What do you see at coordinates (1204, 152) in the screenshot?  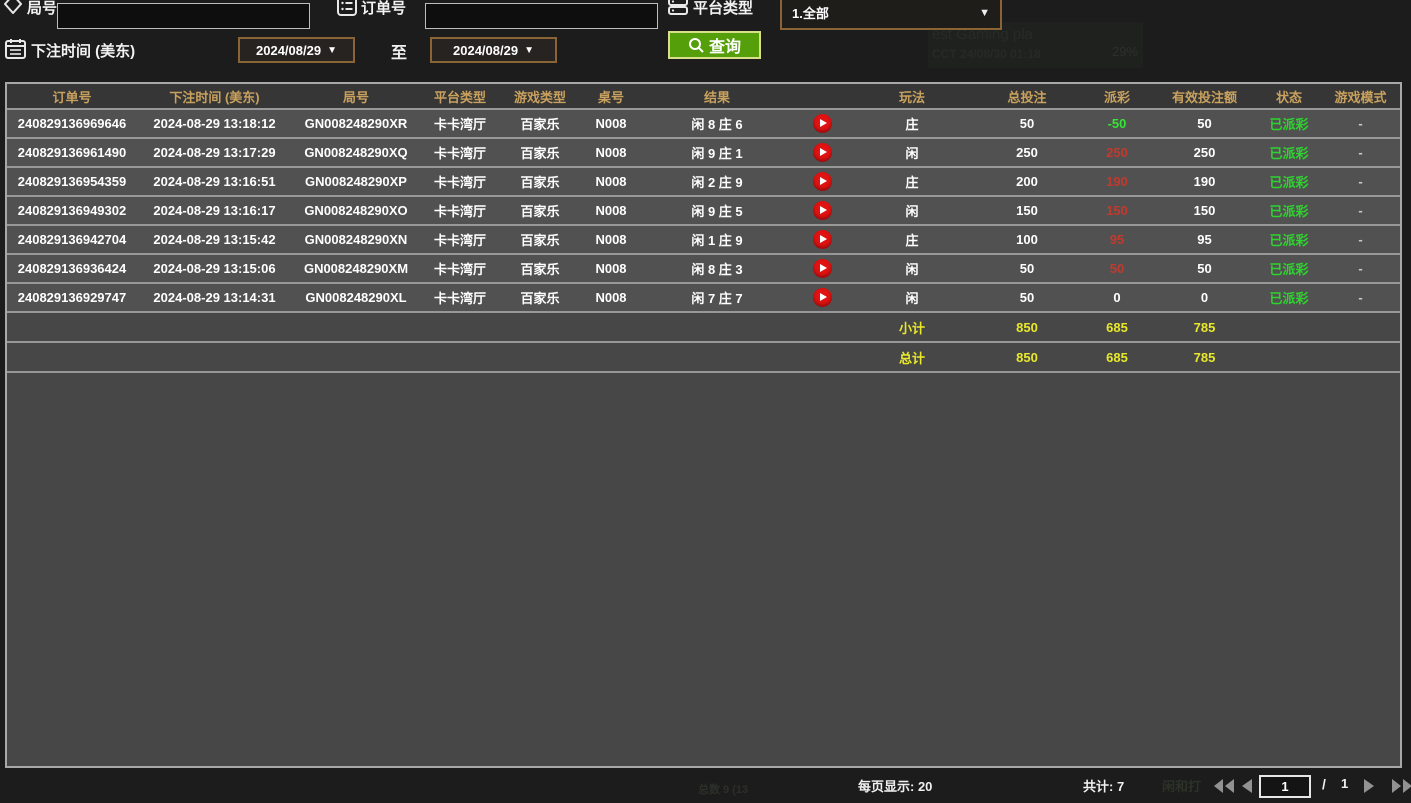 I see `cell-valid-bet: 250` at bounding box center [1204, 152].